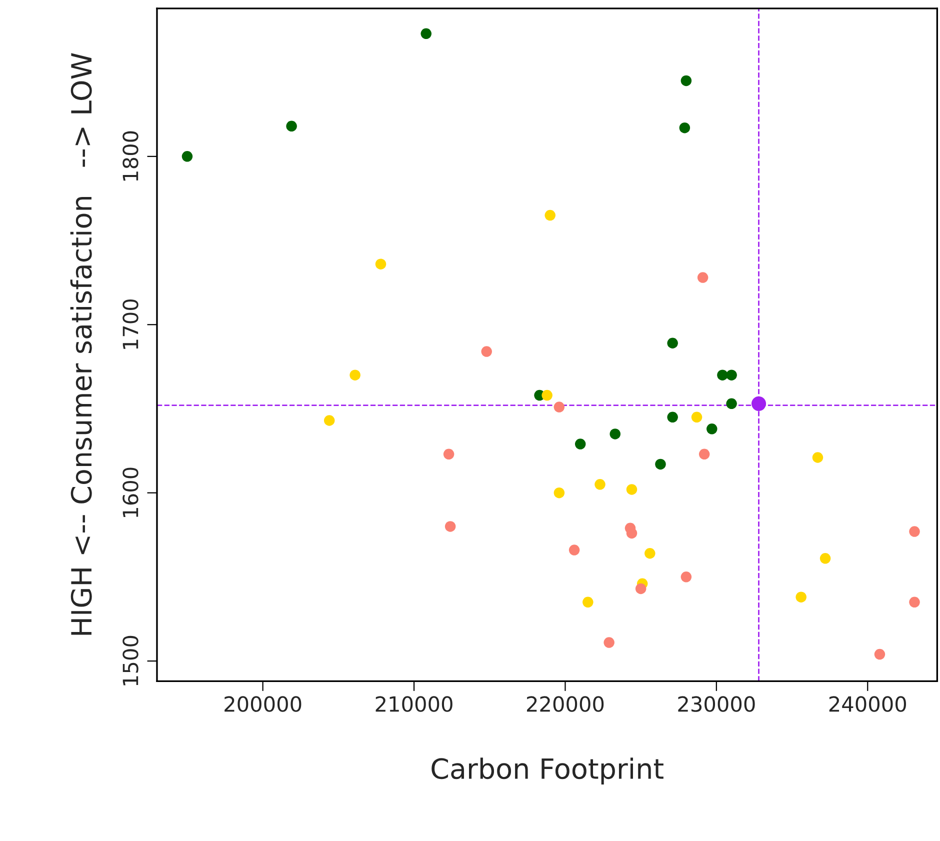 Image resolution: width=940 pixels, height=841 pixels. I want to click on y-tick-label: 1700, so click(130, 324).